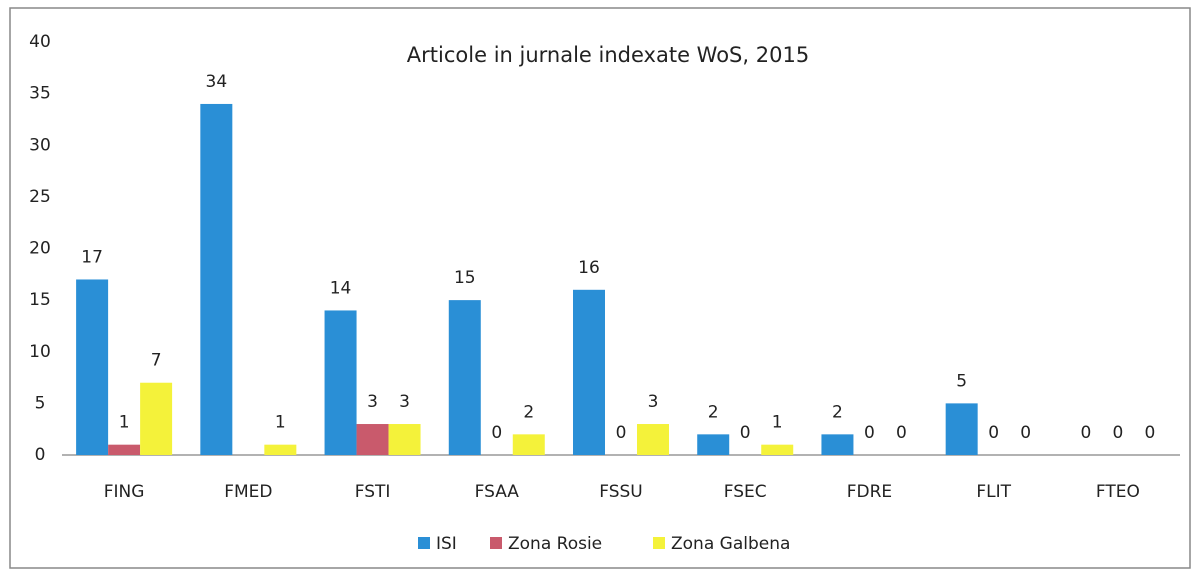 Image resolution: width=1200 pixels, height=573 pixels. What do you see at coordinates (217, 82) in the screenshot?
I see `data-label: 34` at bounding box center [217, 82].